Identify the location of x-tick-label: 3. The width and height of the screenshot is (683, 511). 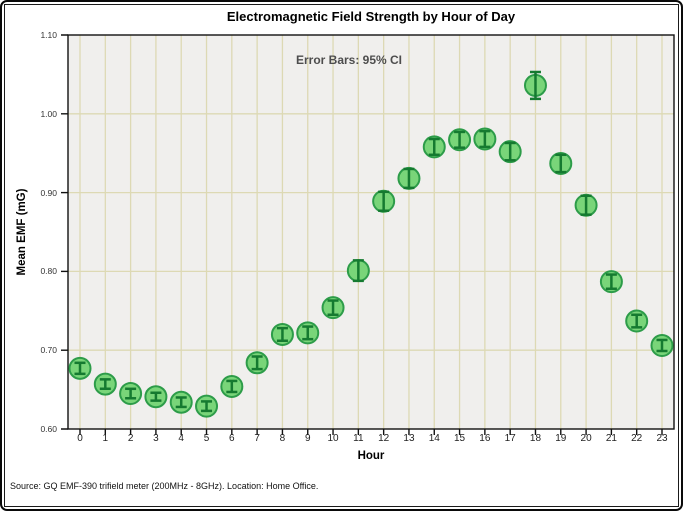
(156, 438).